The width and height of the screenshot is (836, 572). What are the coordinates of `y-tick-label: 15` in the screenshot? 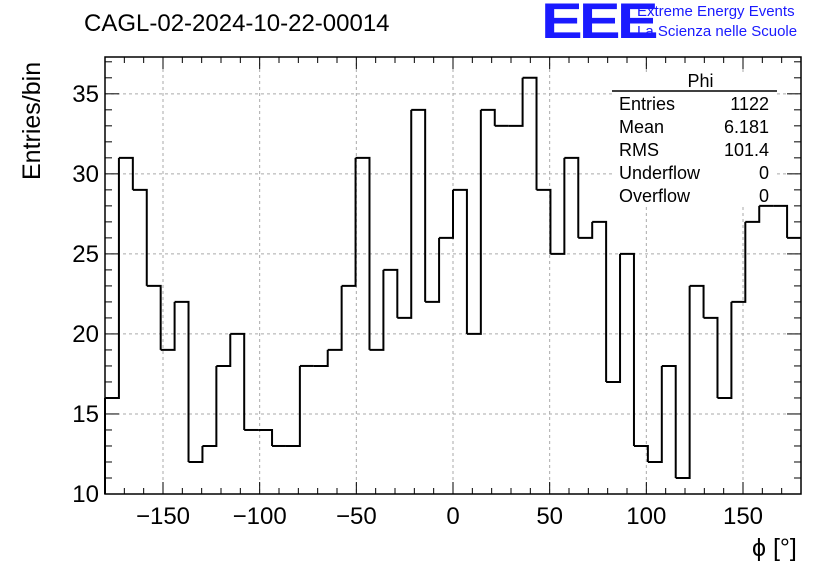 It's located at (85, 414).